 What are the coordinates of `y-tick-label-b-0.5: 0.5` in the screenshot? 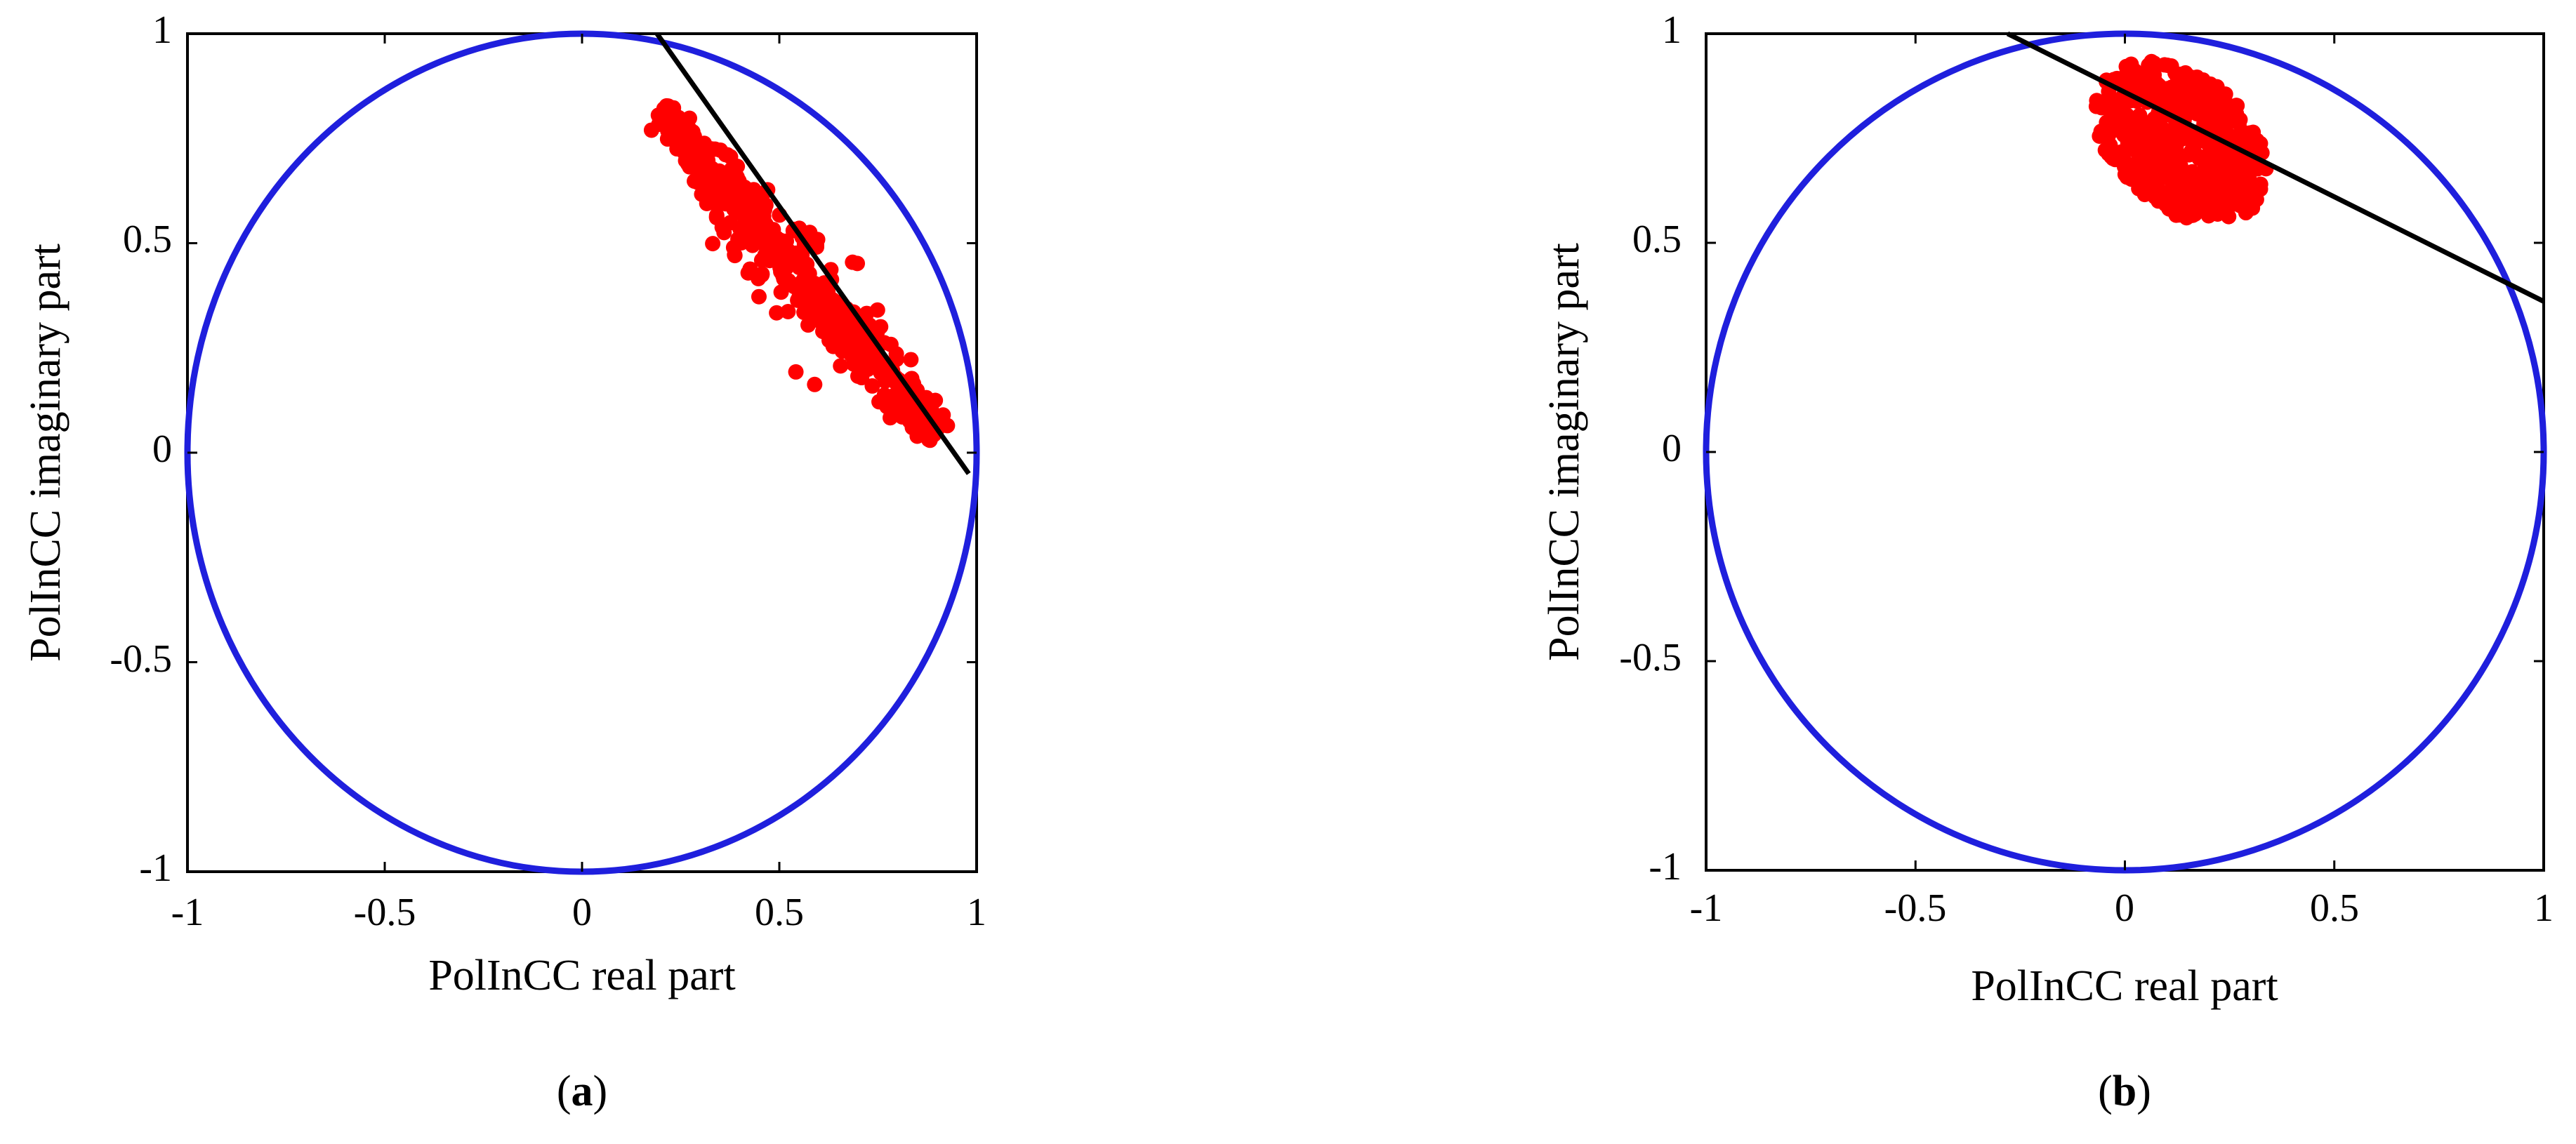 It's located at (1657, 239).